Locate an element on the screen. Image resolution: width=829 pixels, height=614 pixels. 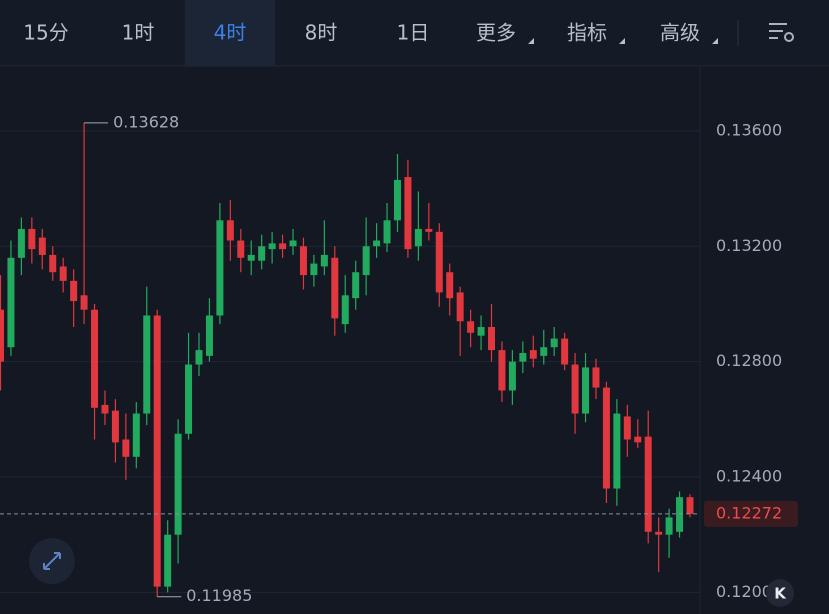
toolbar is located at coordinates (414, 33).